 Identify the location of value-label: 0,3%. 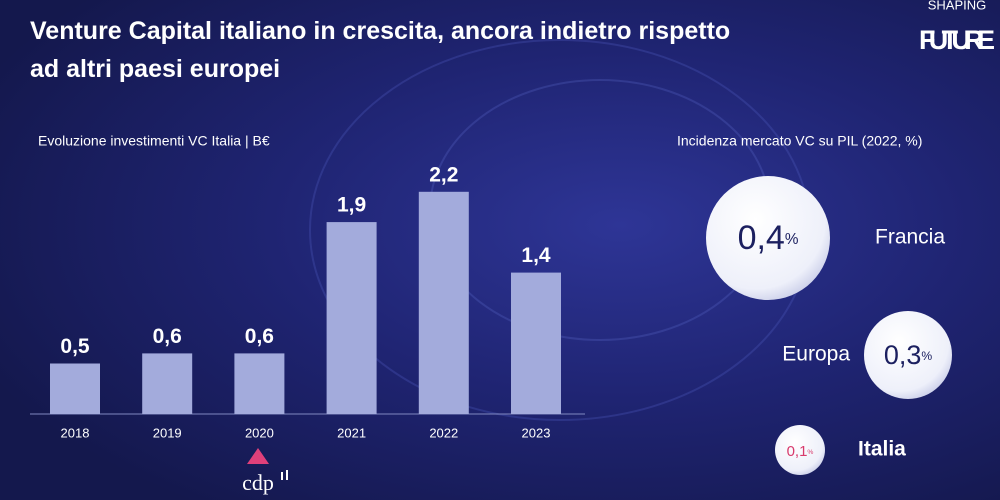
(908, 355).